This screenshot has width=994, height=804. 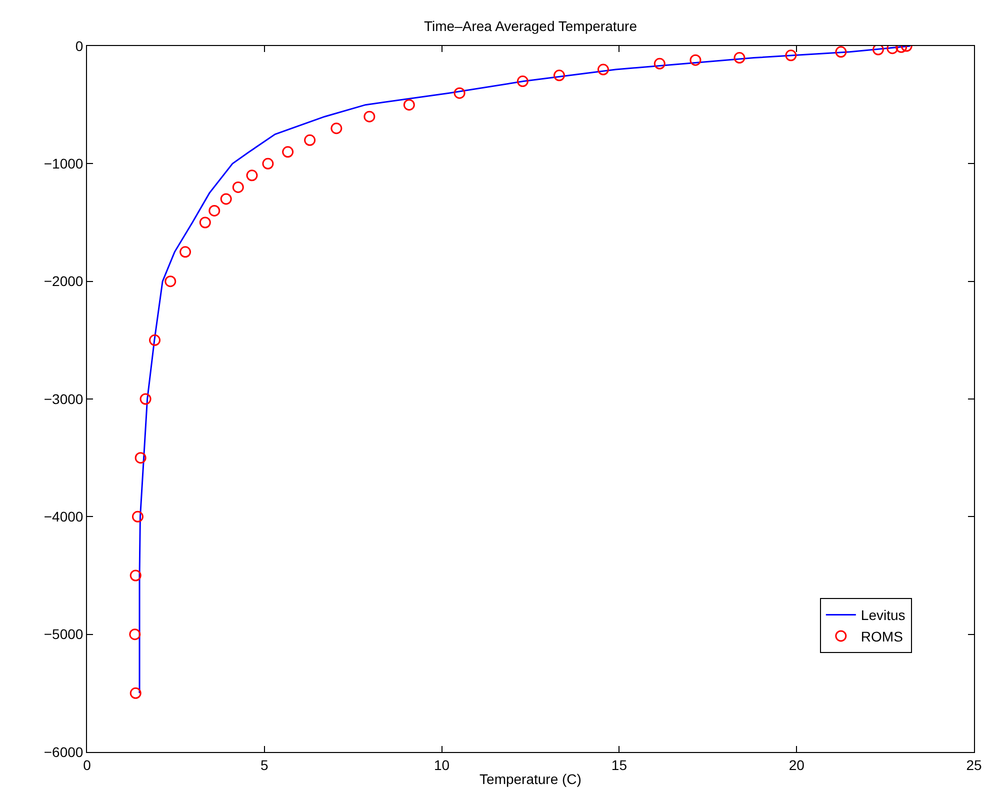 I want to click on y-tick-label: −4000, so click(x=64, y=516).